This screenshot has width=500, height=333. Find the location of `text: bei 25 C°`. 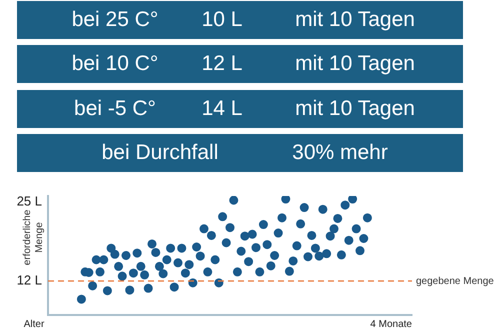

text: bei 25 C° is located at coordinates (115, 20).